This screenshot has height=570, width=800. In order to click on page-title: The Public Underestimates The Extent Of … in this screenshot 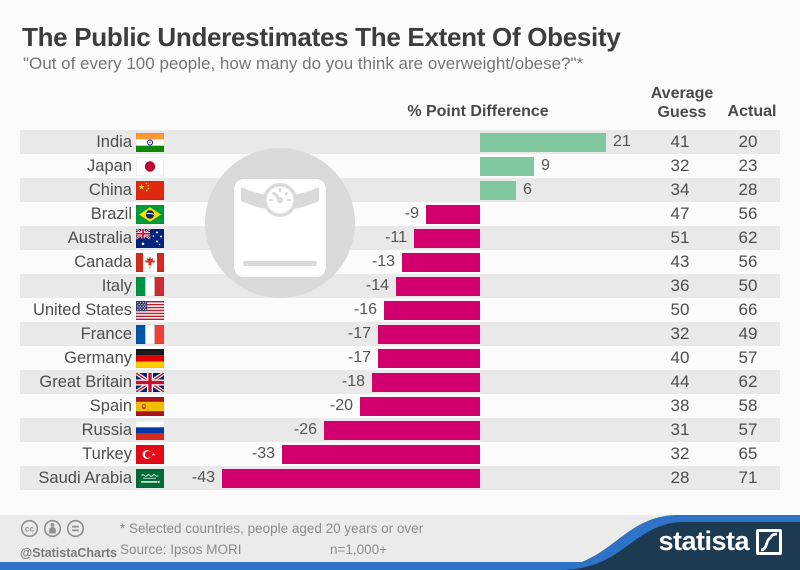, I will do `click(321, 37)`.